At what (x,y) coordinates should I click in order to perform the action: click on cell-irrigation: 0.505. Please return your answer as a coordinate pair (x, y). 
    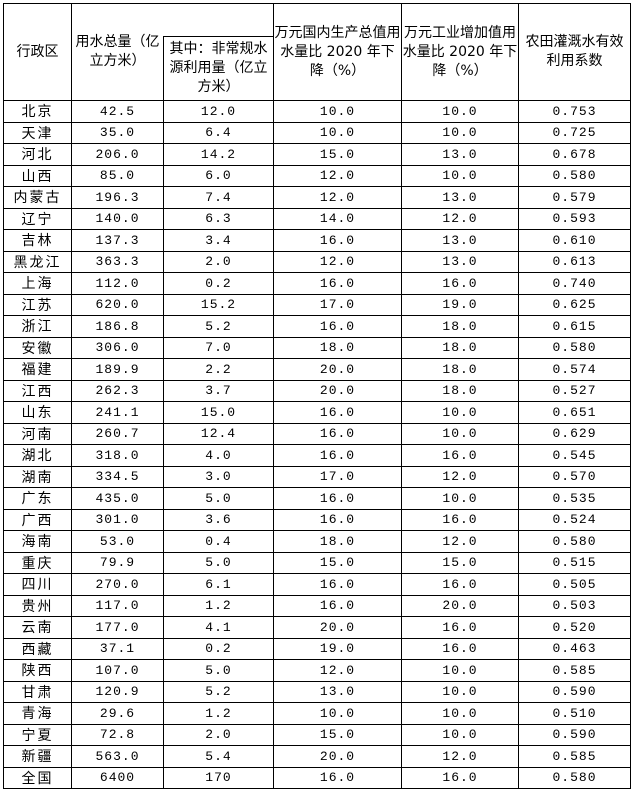
    Looking at the image, I should click on (574, 584).